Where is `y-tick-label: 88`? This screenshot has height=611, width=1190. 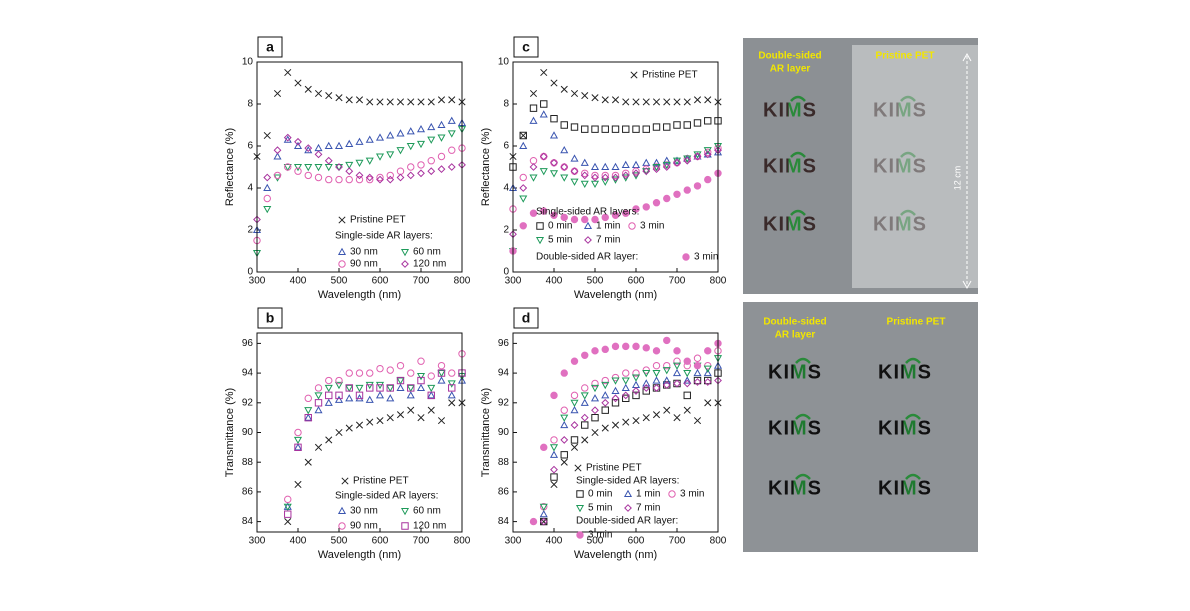
y-tick-label: 88 is located at coordinates (504, 462).